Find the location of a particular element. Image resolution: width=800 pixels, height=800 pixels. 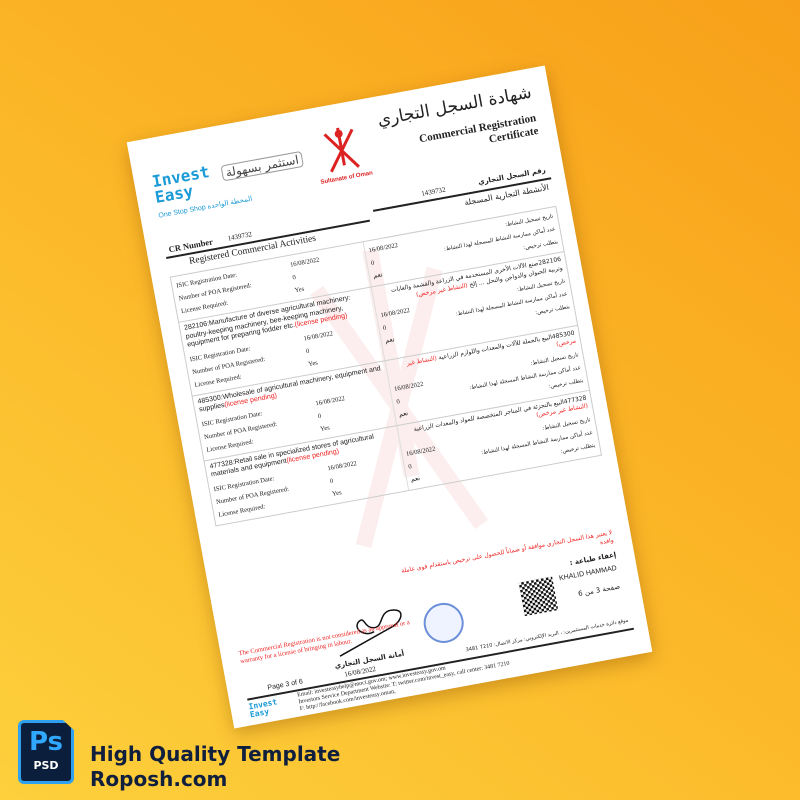

branding-site: Roposh.com is located at coordinates (159, 779).